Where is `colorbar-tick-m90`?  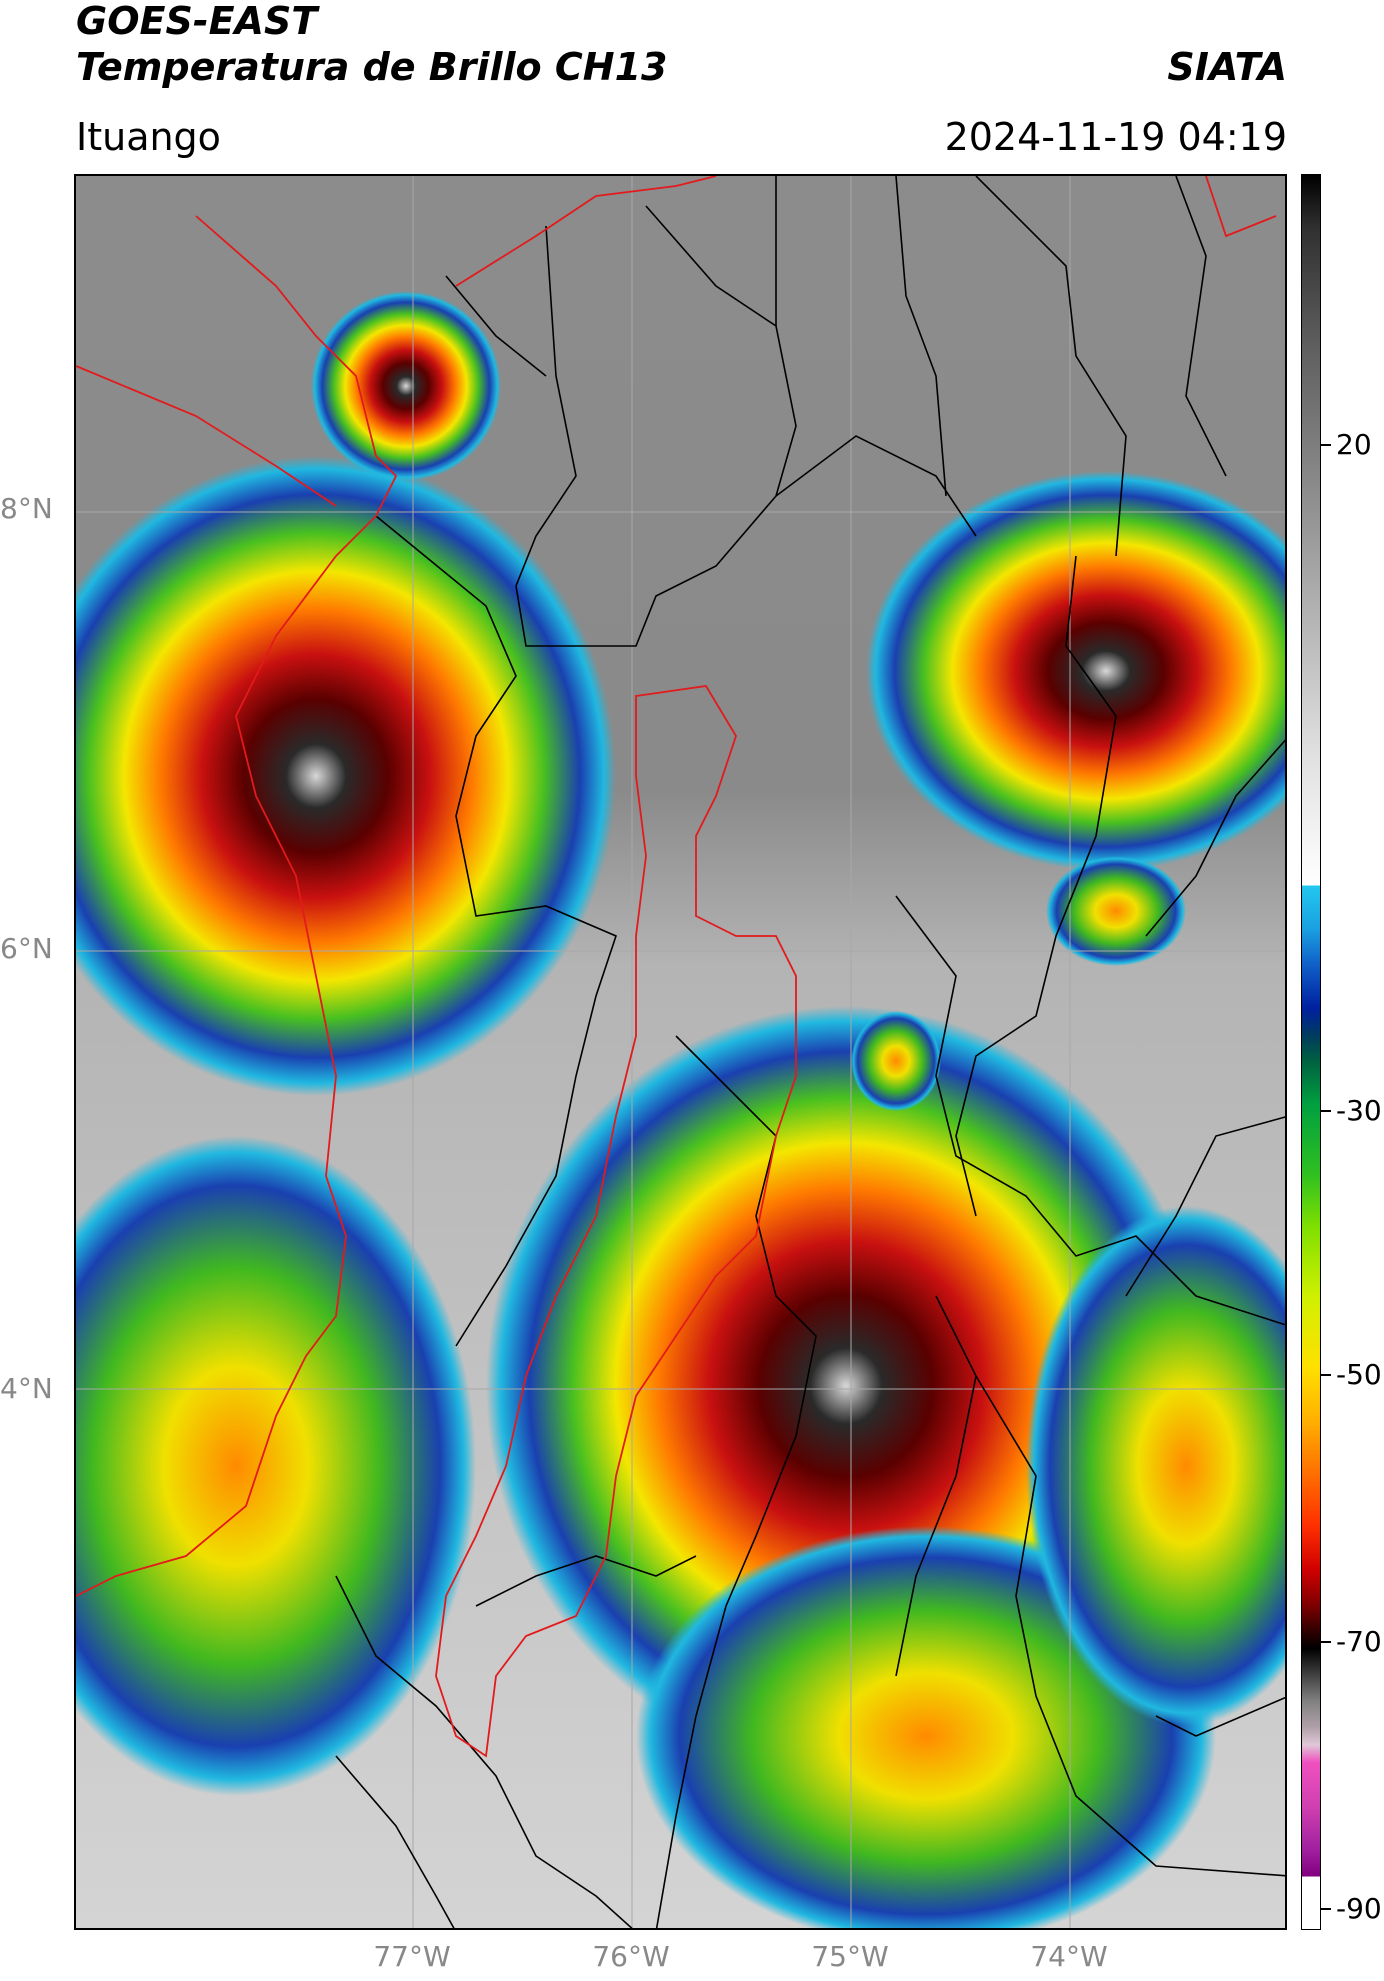 colorbar-tick-m90 is located at coordinates (1326, 1909).